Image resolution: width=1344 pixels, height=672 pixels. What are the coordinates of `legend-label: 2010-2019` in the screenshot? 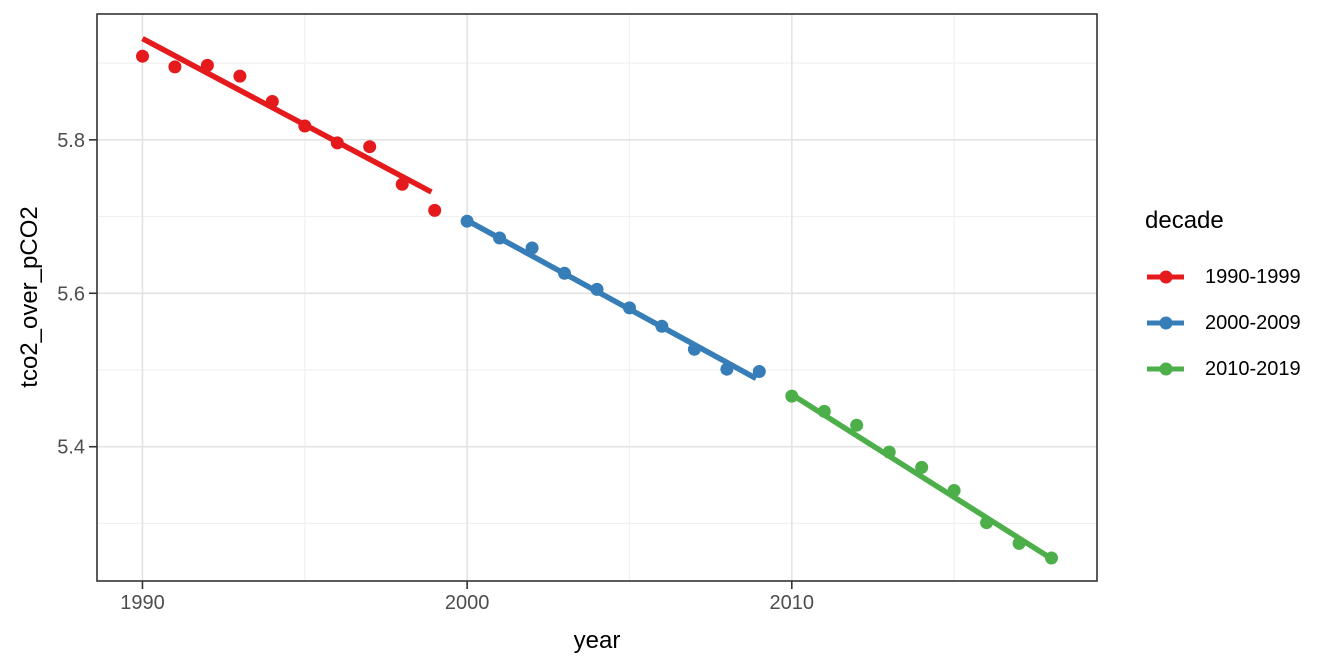 It's located at (1253, 368).